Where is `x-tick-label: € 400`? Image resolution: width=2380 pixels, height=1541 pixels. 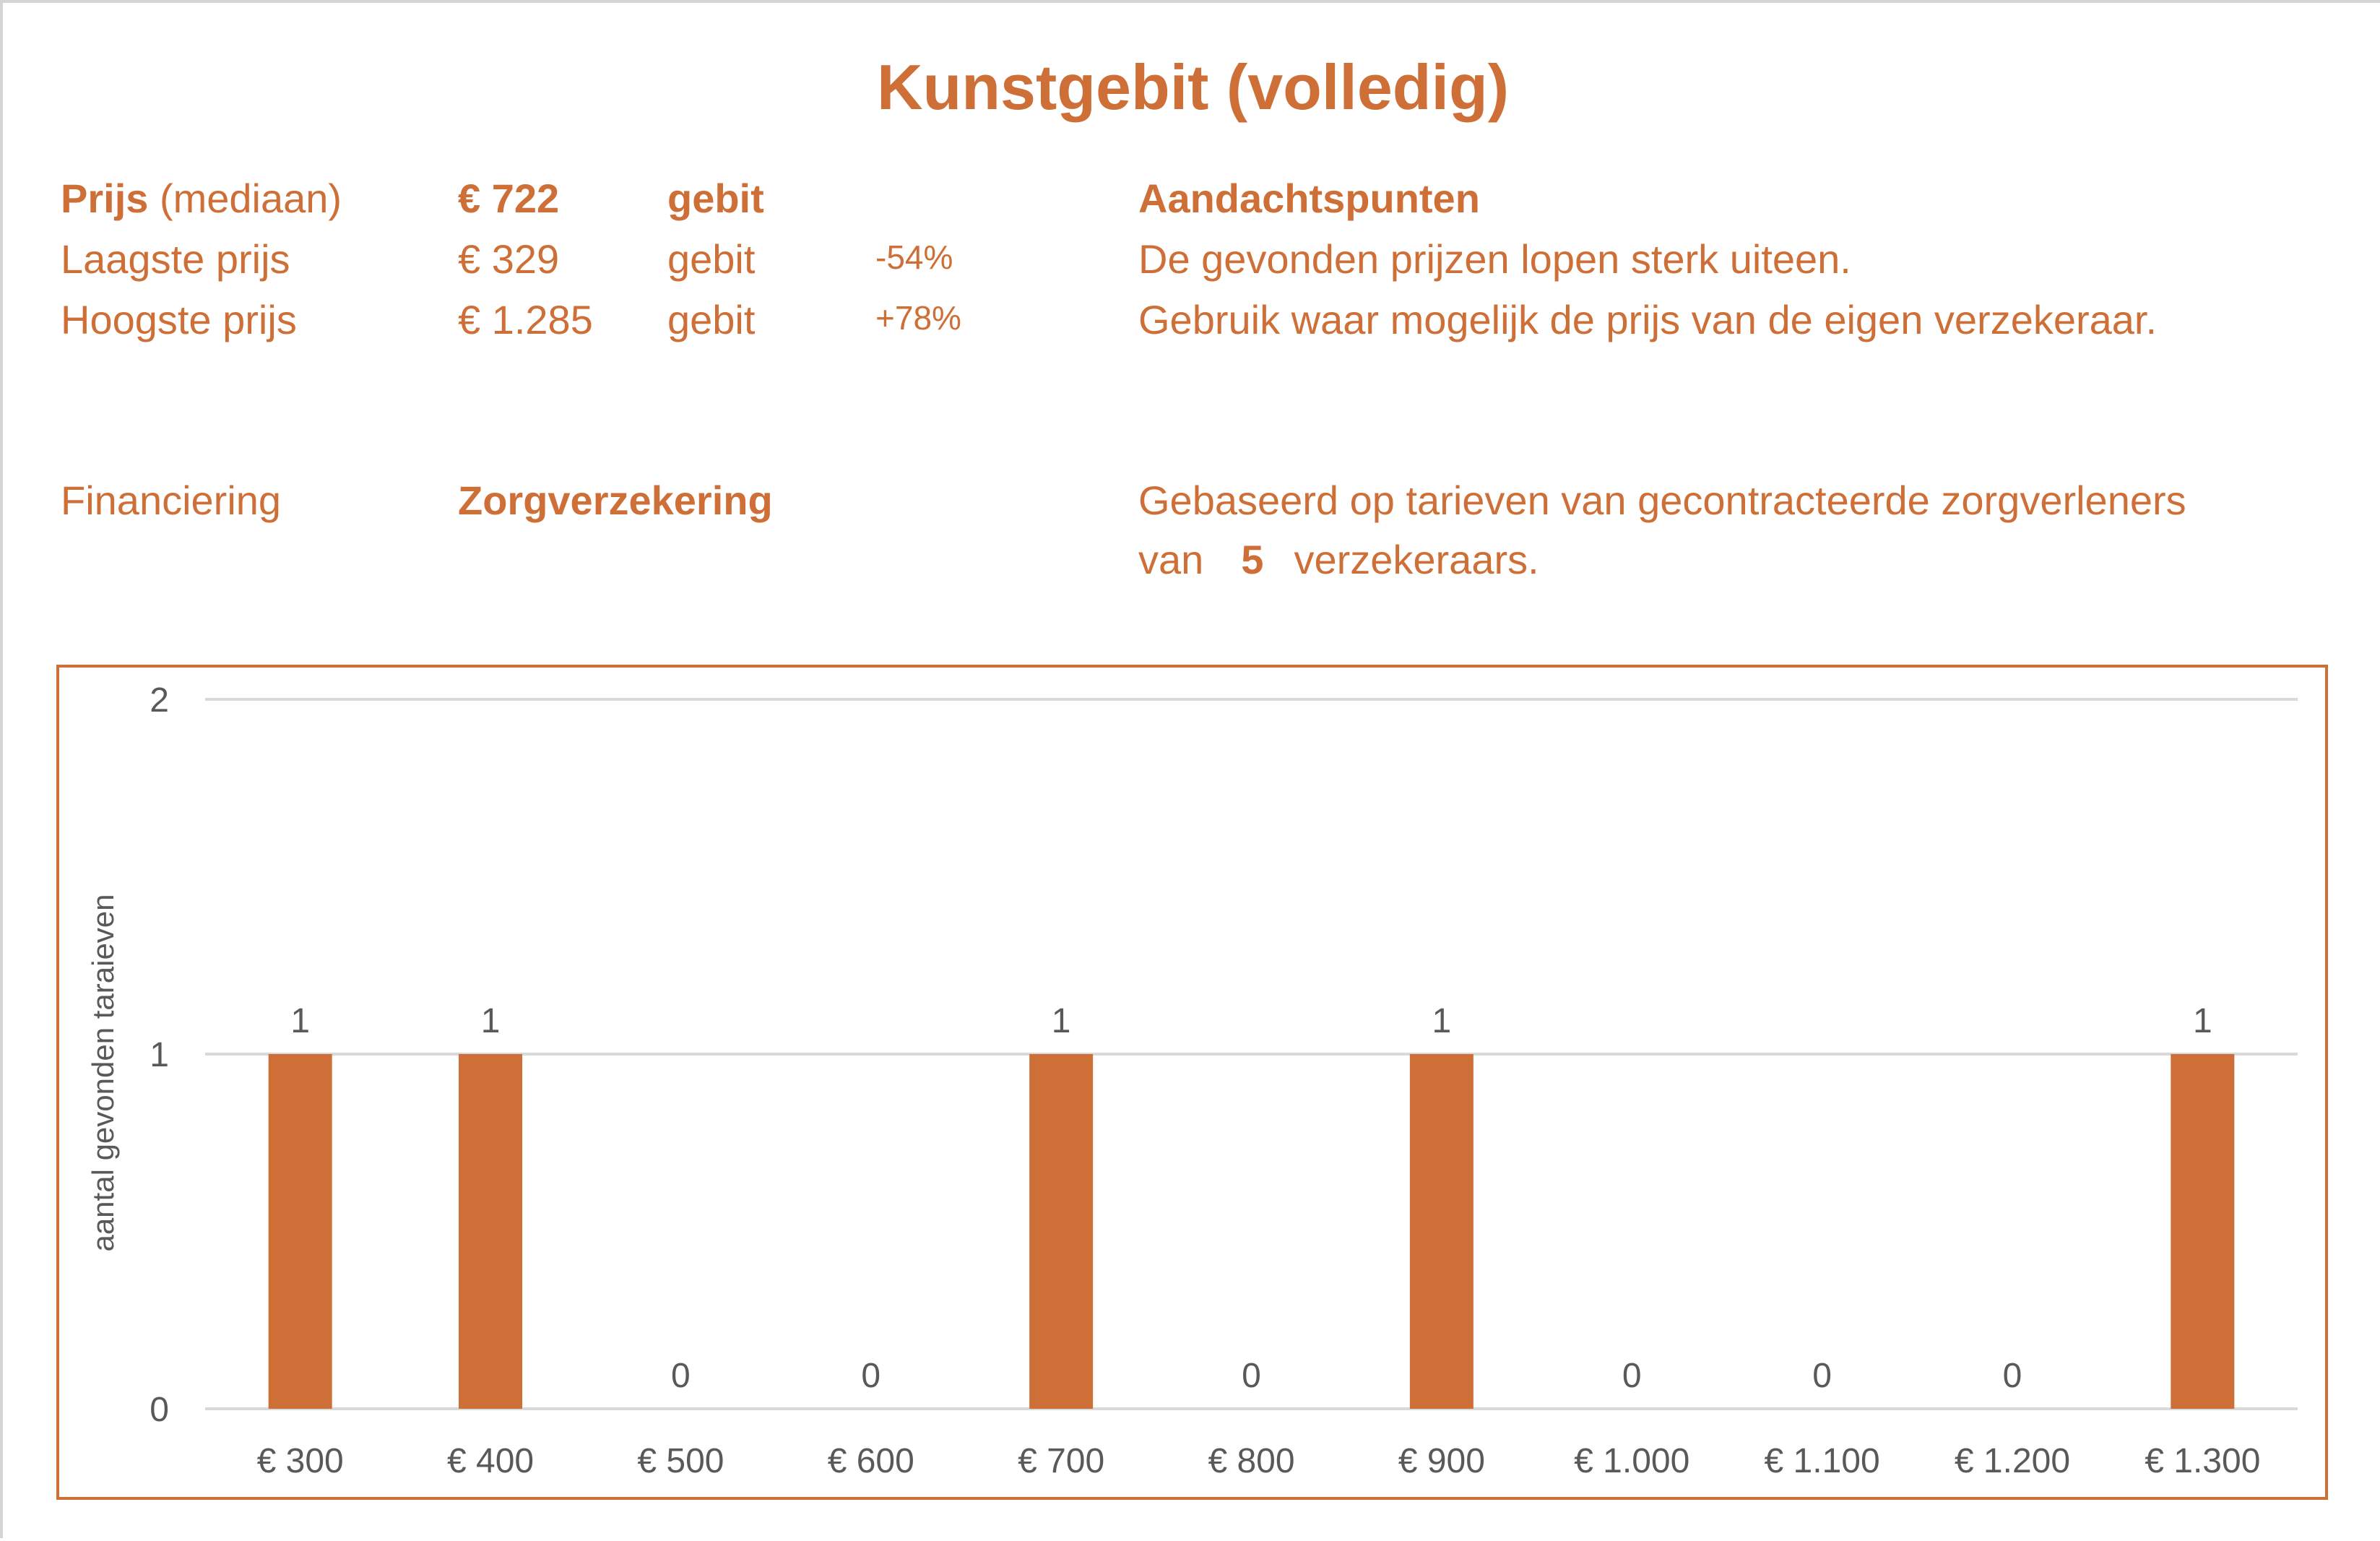 x-tick-label: € 400 is located at coordinates (490, 1461).